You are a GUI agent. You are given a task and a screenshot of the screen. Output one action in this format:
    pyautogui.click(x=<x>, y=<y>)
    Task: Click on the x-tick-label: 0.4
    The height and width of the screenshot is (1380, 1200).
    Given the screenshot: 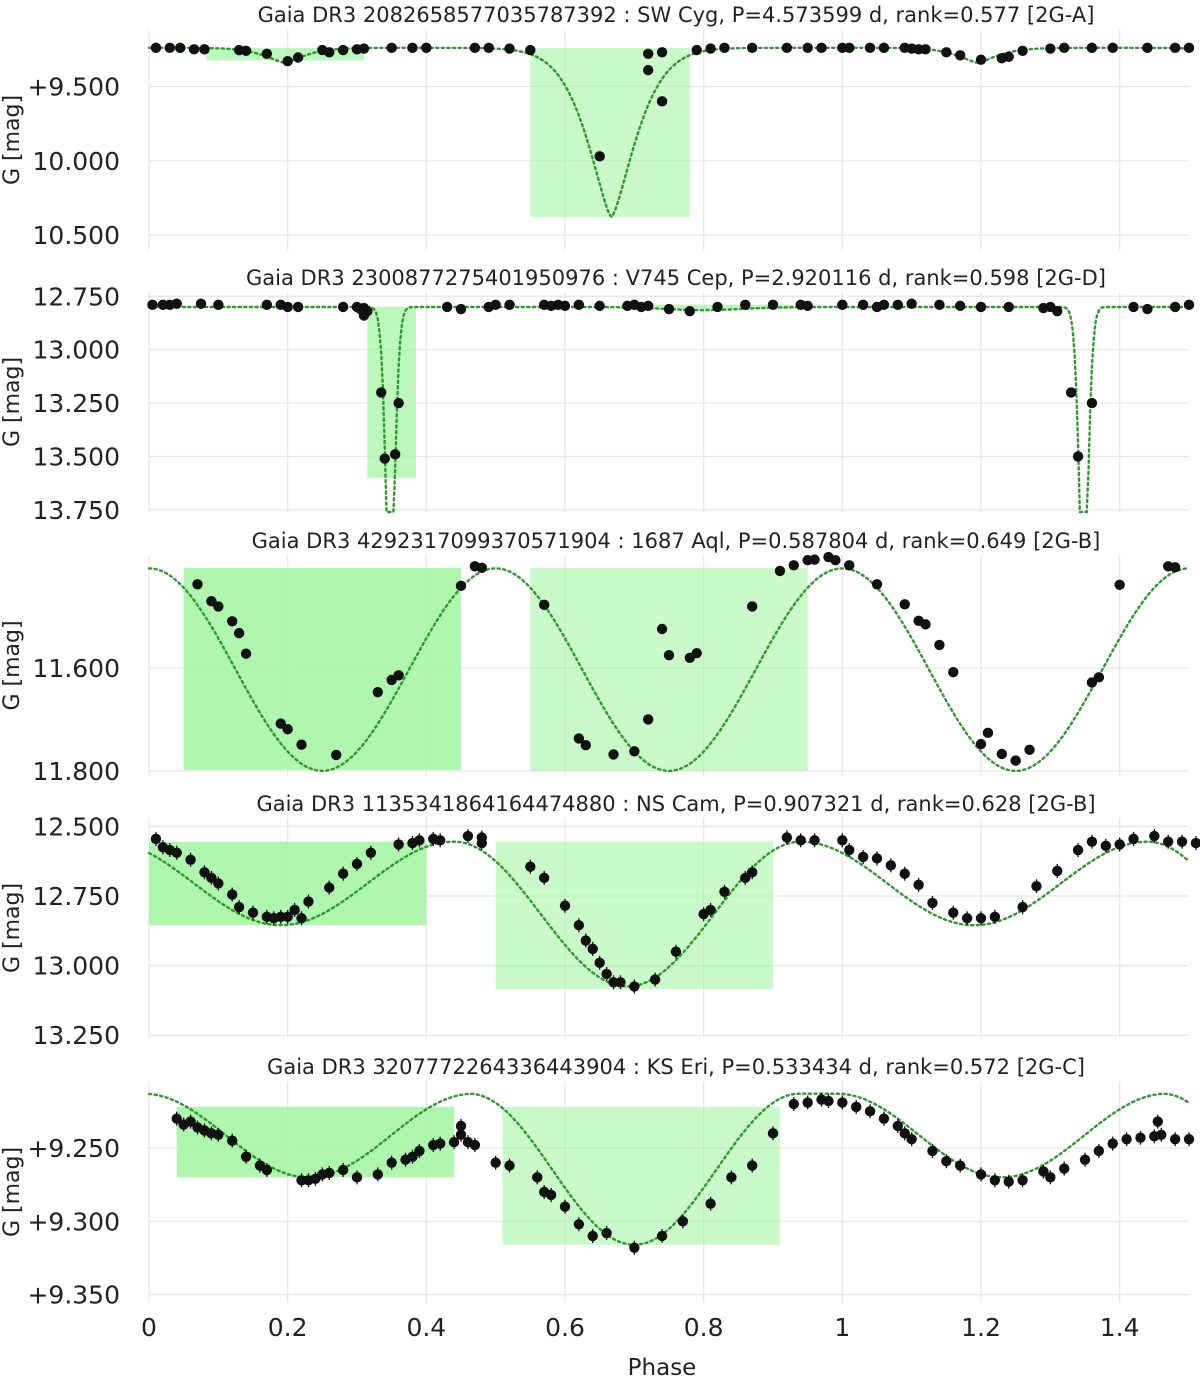 What is the action you would take?
    pyautogui.click(x=426, y=1327)
    